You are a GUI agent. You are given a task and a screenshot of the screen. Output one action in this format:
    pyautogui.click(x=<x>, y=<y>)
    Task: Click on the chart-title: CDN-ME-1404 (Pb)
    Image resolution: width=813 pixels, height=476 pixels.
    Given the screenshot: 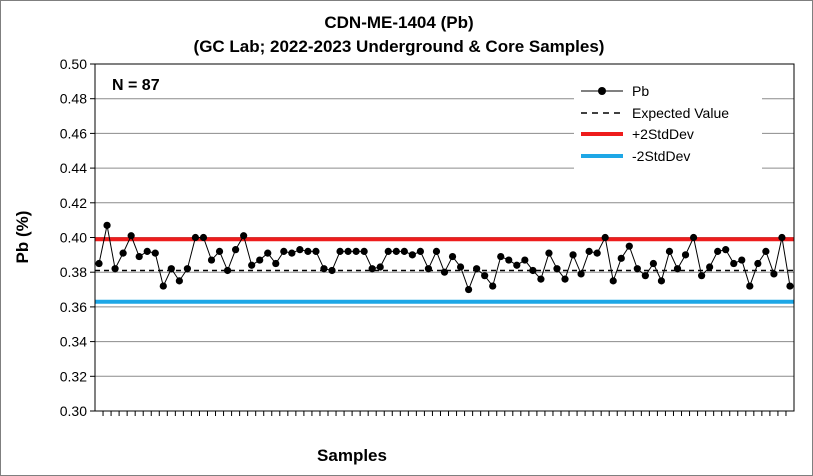 What is the action you would take?
    pyautogui.click(x=398, y=22)
    